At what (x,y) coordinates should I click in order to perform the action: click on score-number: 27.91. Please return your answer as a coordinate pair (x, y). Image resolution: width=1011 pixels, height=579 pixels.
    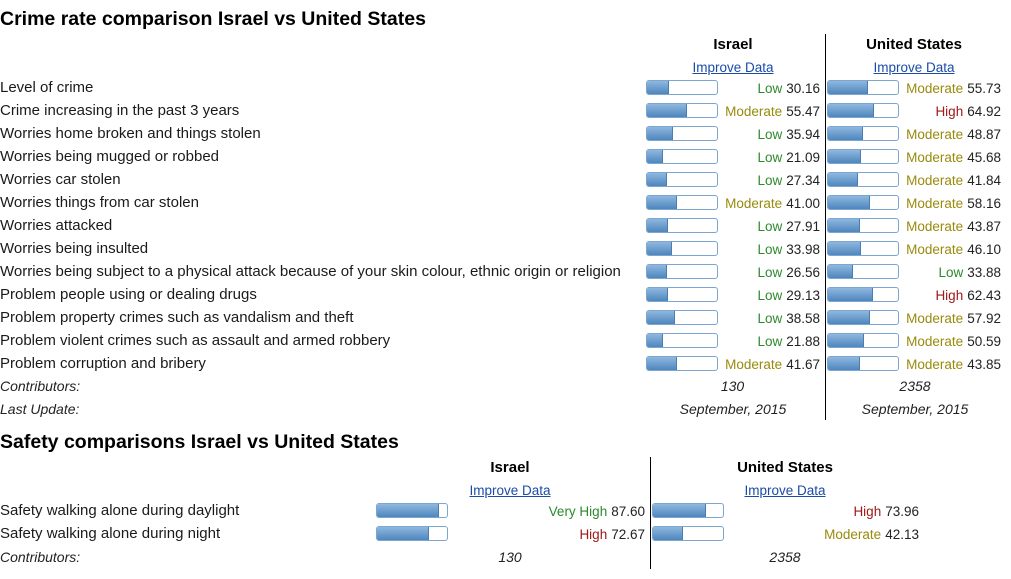
    Looking at the image, I should click on (803, 226).